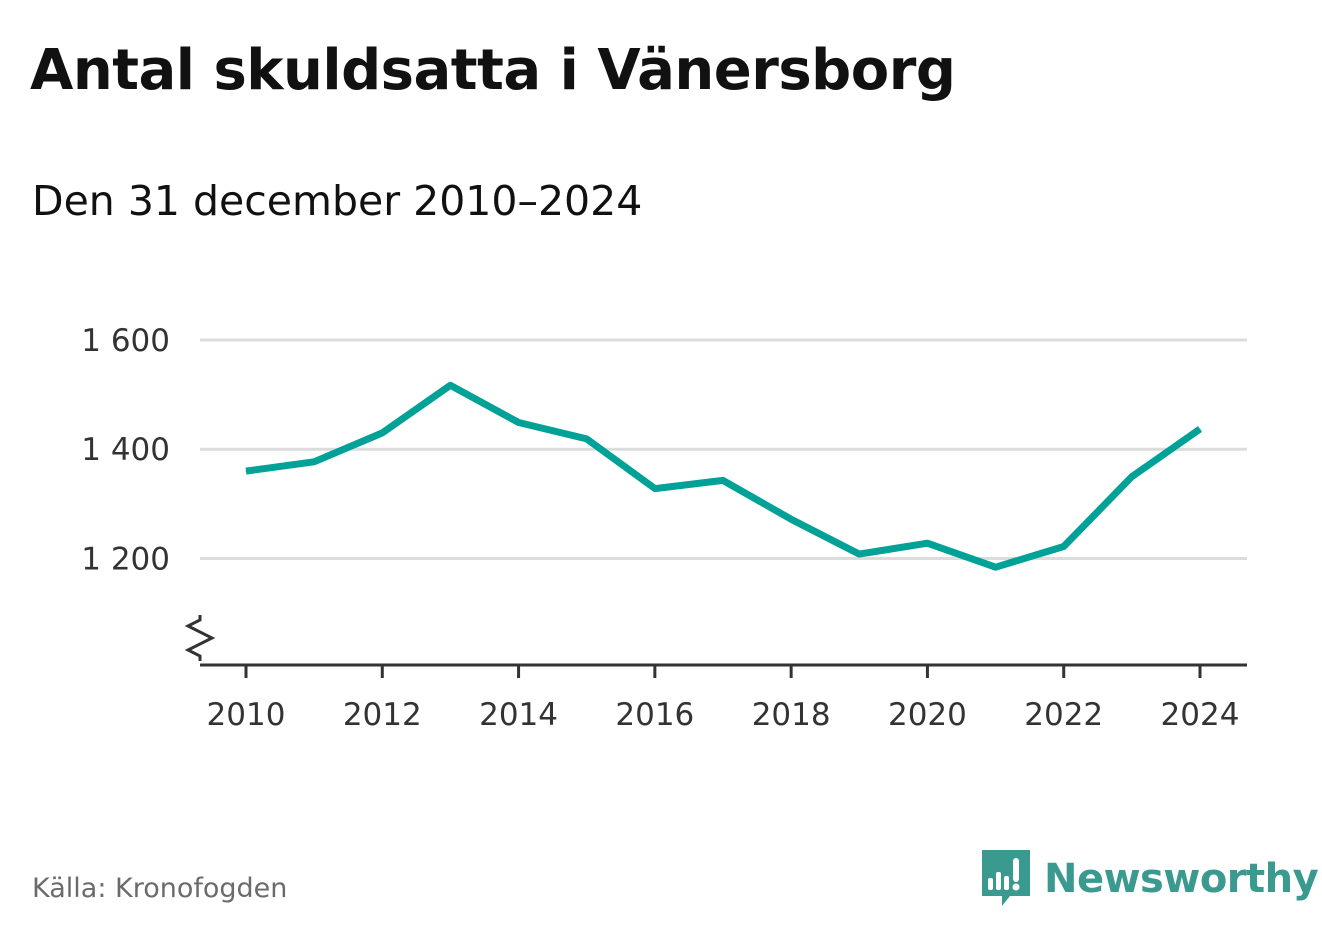  Describe the element at coordinates (493, 70) in the screenshot. I see `chart-title: Antal skuldsatta i Vänersborg` at that location.